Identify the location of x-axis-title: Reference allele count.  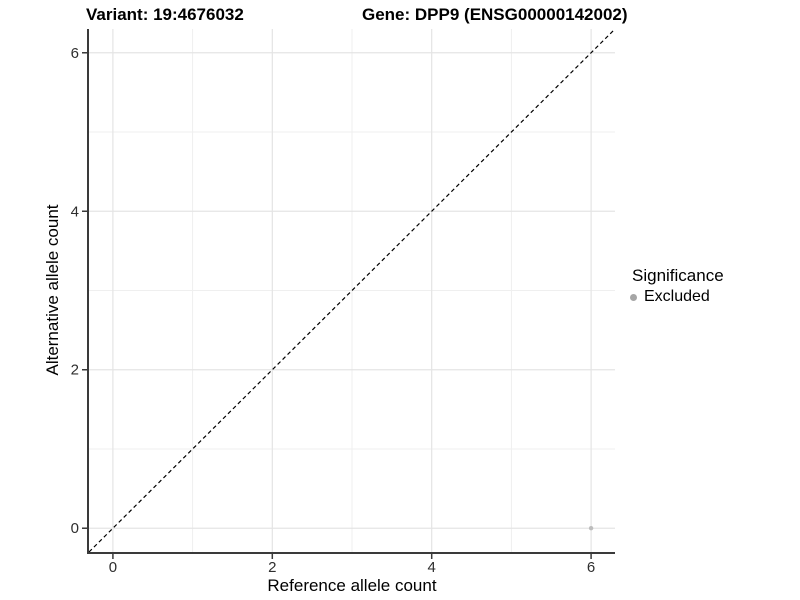
(352, 585).